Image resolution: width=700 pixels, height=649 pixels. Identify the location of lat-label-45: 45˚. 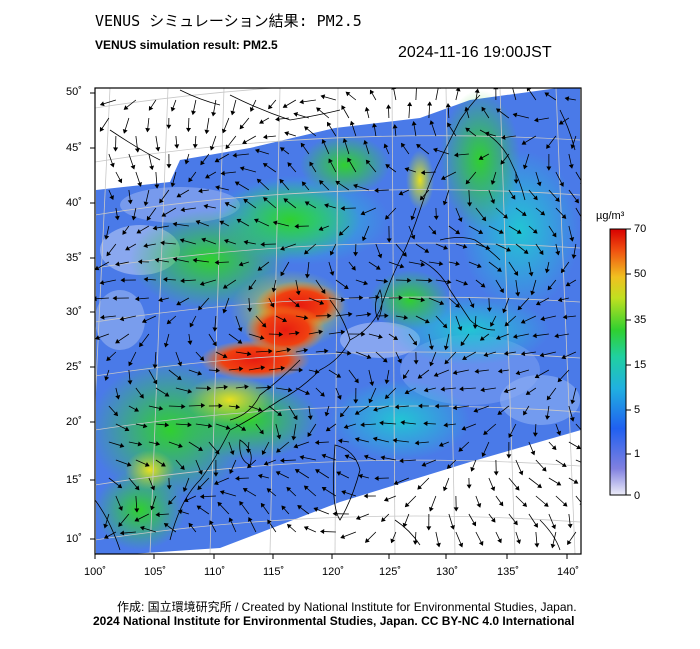
(74, 148).